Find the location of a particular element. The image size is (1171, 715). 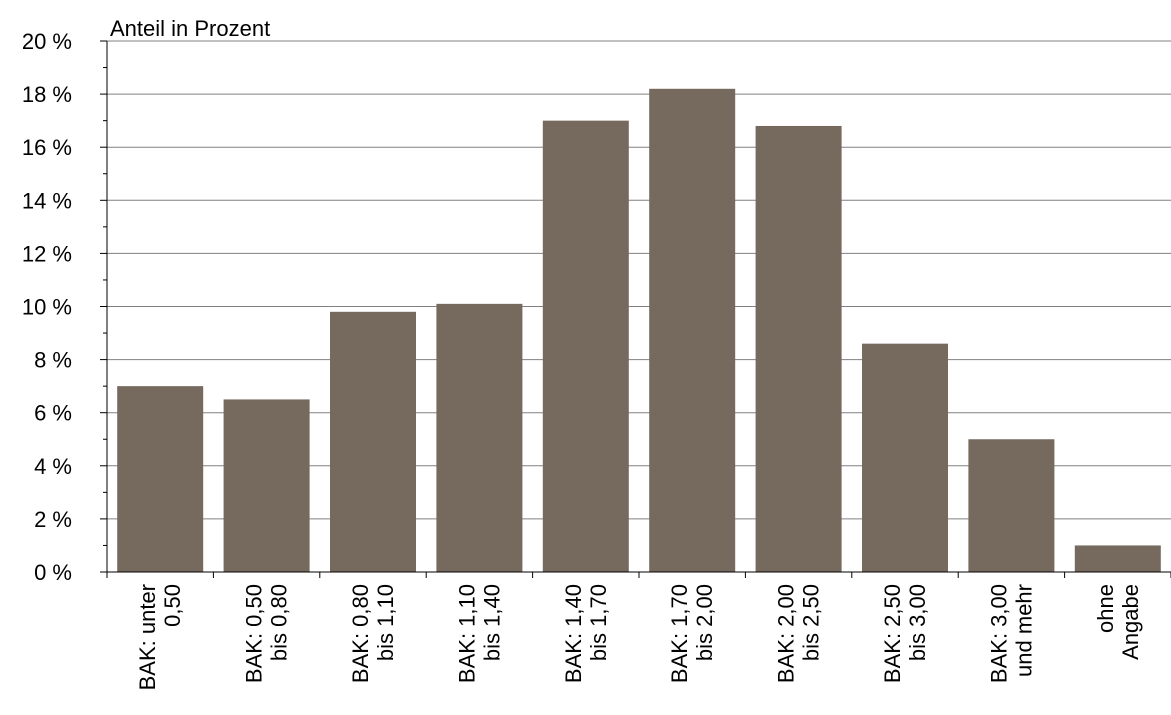

y-tick-label: 8 % is located at coordinates (53, 360).